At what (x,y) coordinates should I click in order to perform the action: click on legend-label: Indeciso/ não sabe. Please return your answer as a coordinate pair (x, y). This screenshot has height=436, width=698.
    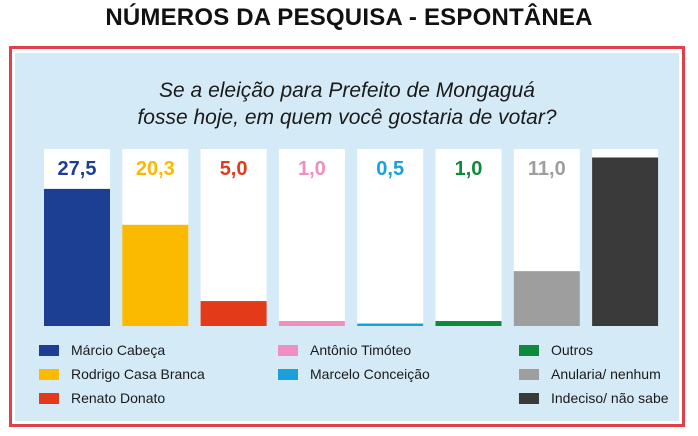
    Looking at the image, I should click on (610, 398).